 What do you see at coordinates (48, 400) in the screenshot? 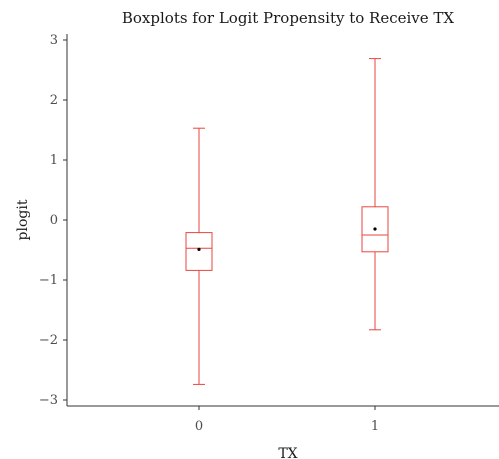
I see `y-tick-label: −3` at bounding box center [48, 400].